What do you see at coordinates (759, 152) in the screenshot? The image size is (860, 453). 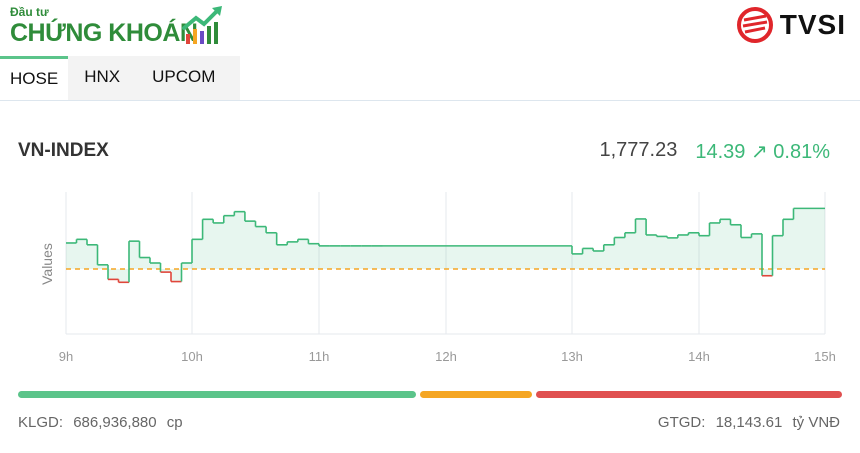 I see `arrow-up-icon: ↗` at bounding box center [759, 152].